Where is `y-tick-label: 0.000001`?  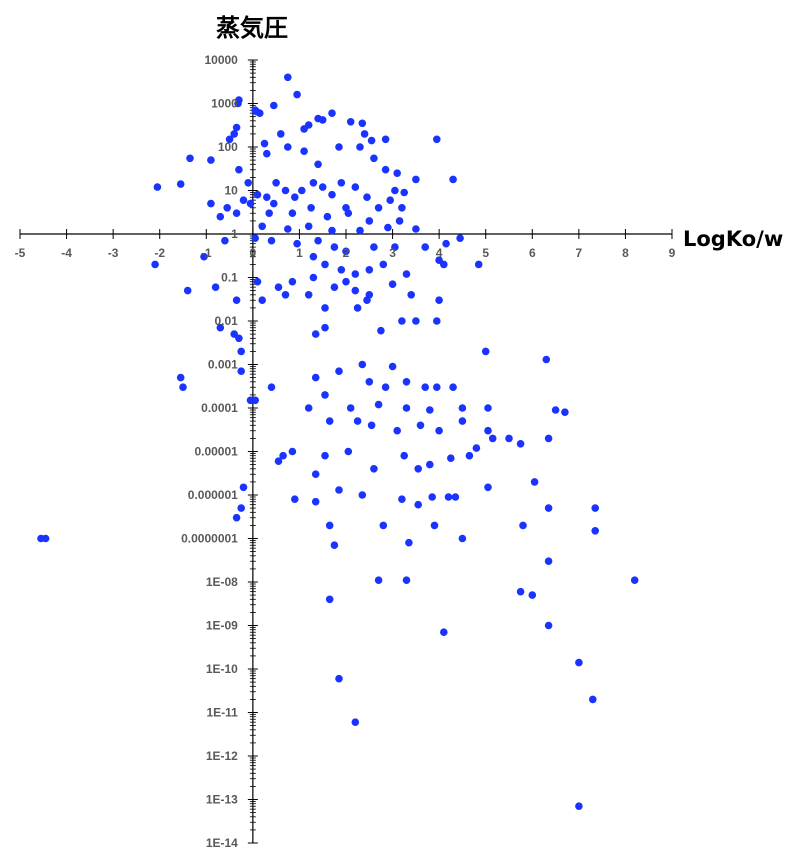 y-tick-label: 0.000001 is located at coordinates (213, 495).